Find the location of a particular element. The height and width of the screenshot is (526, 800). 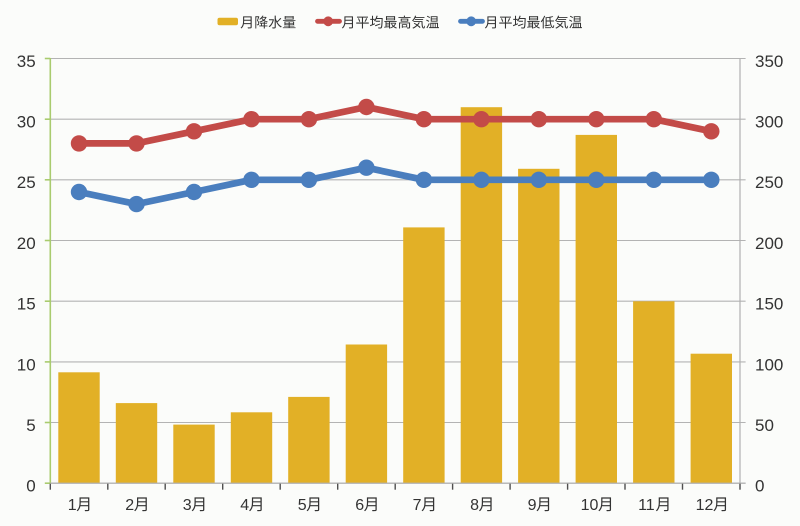

svg-text: 30 is located at coordinates (26, 122).